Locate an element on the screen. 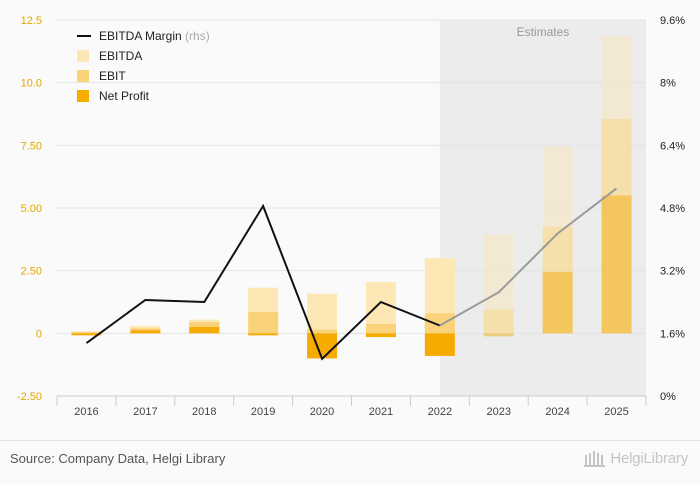 This screenshot has width=700, height=484. brand: HelgiLibrary is located at coordinates (636, 458).